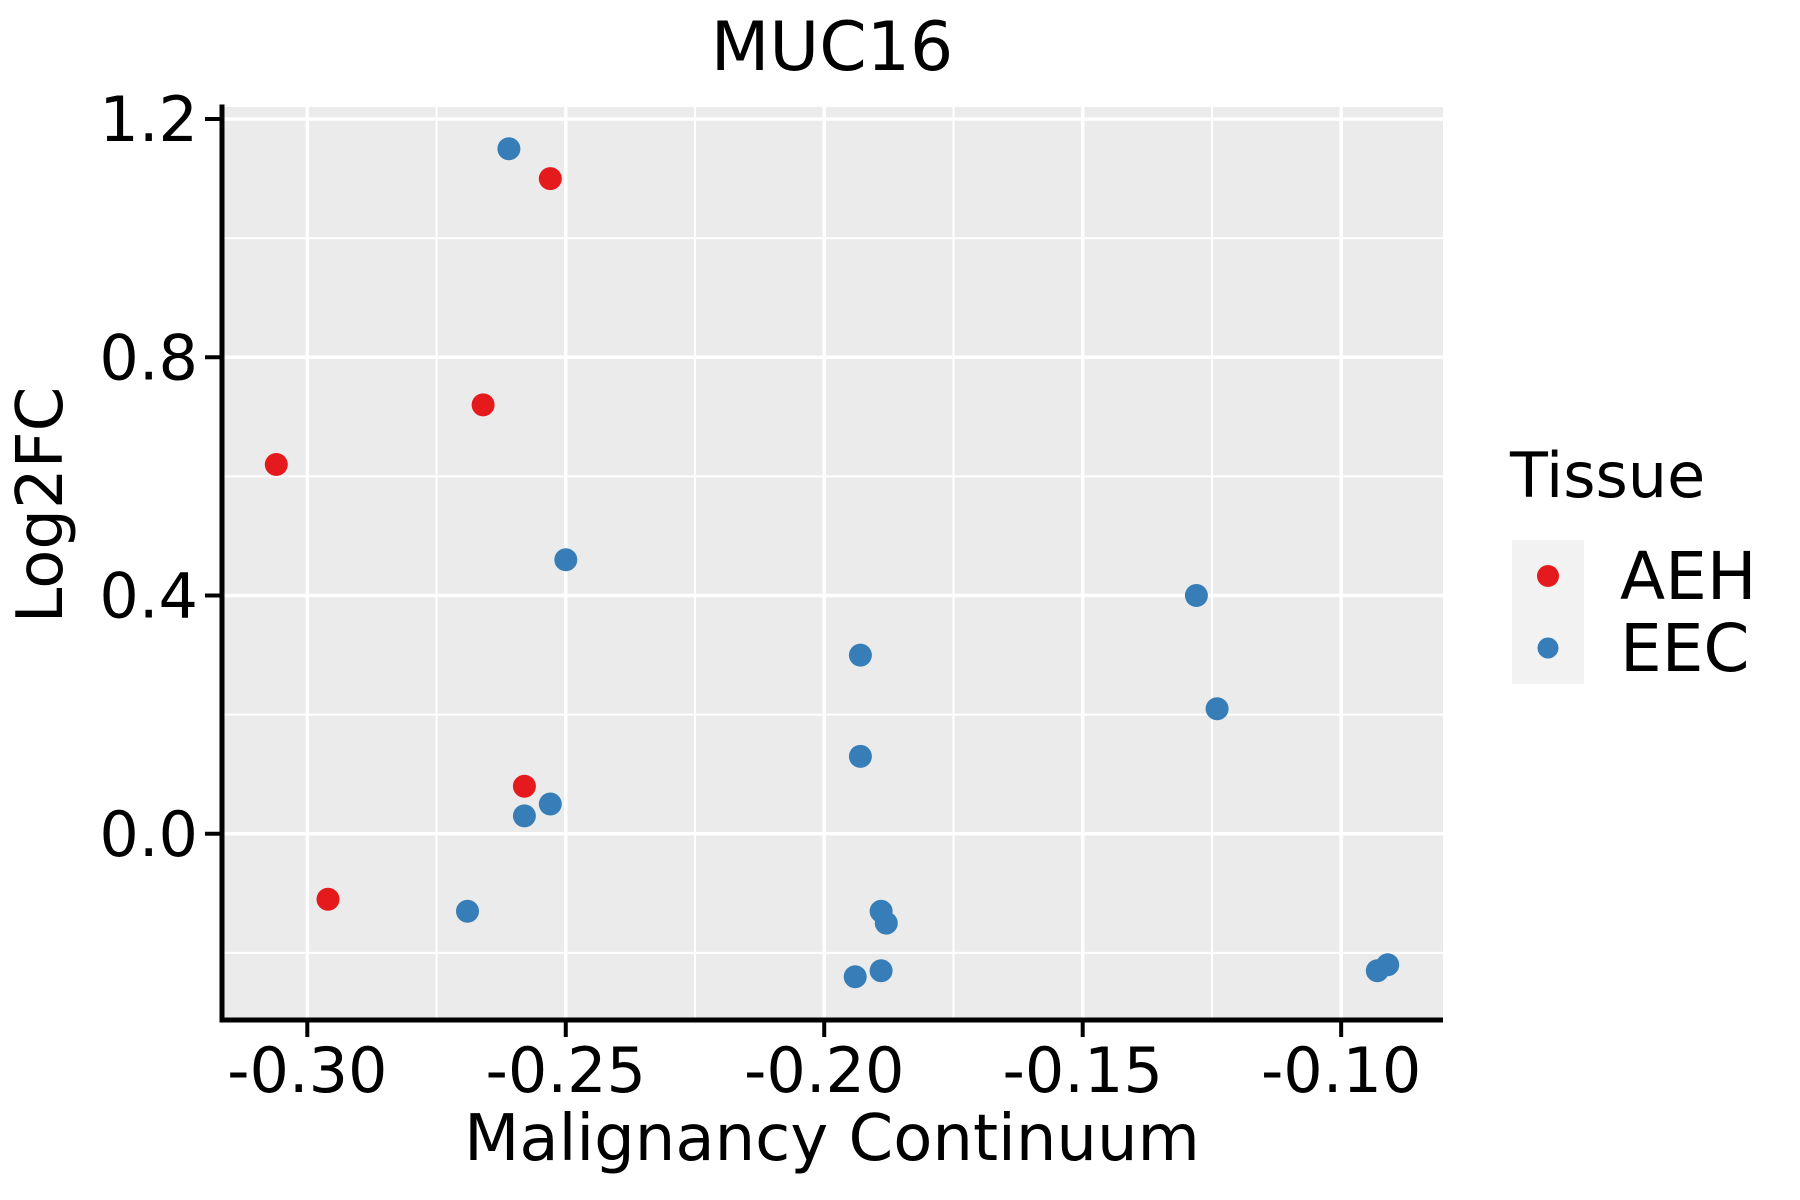 The image size is (1800, 1200). I want to click on legend: Tissue AEH EEC, so click(1632, 563).